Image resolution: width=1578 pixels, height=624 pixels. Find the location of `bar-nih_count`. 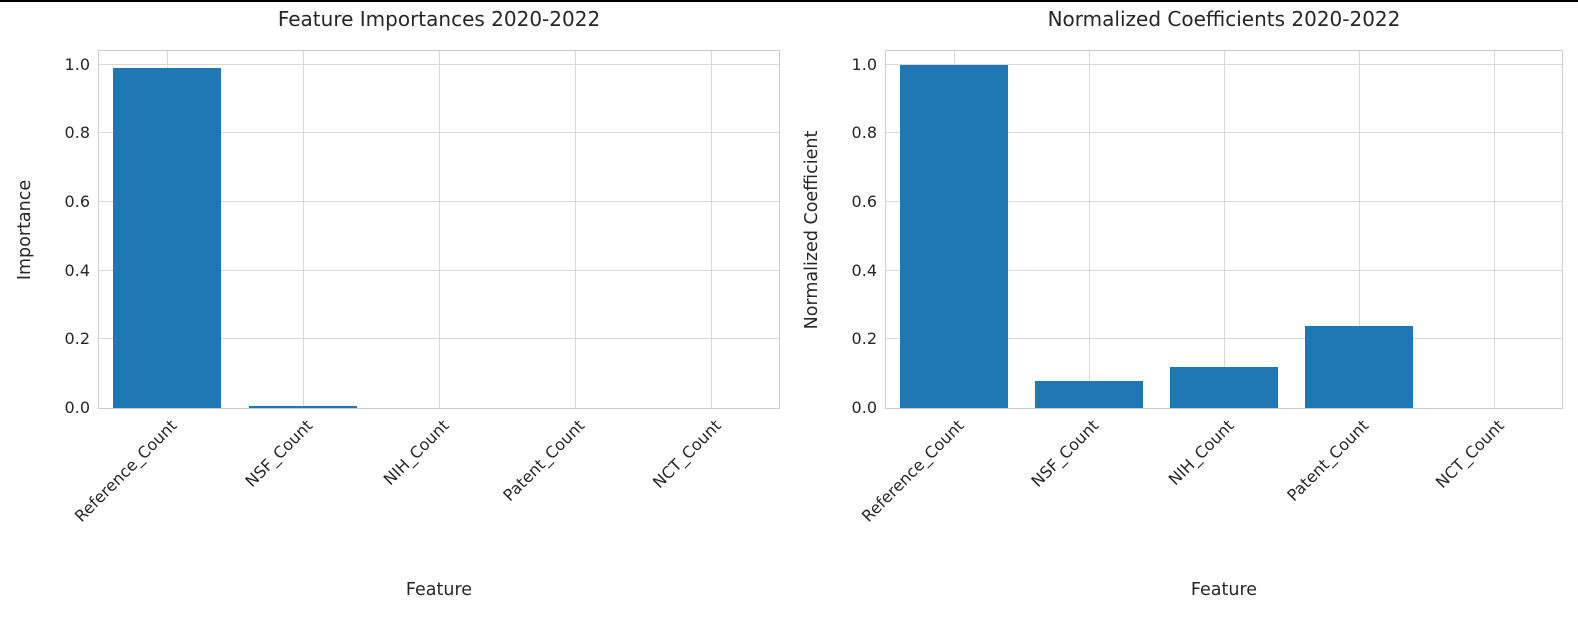

bar-nih_count is located at coordinates (1224, 387).